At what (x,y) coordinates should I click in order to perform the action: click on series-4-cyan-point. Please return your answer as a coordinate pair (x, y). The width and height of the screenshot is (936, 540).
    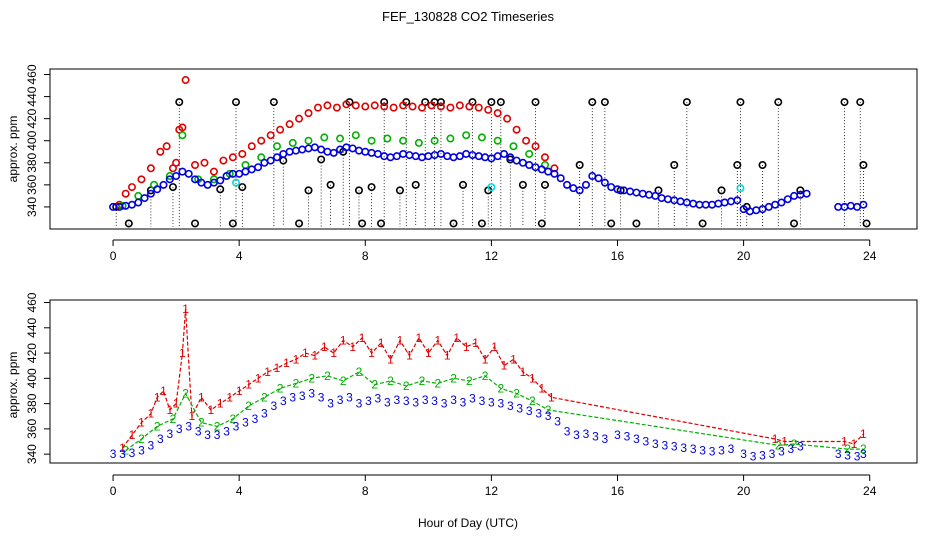
    Looking at the image, I should click on (491, 187).